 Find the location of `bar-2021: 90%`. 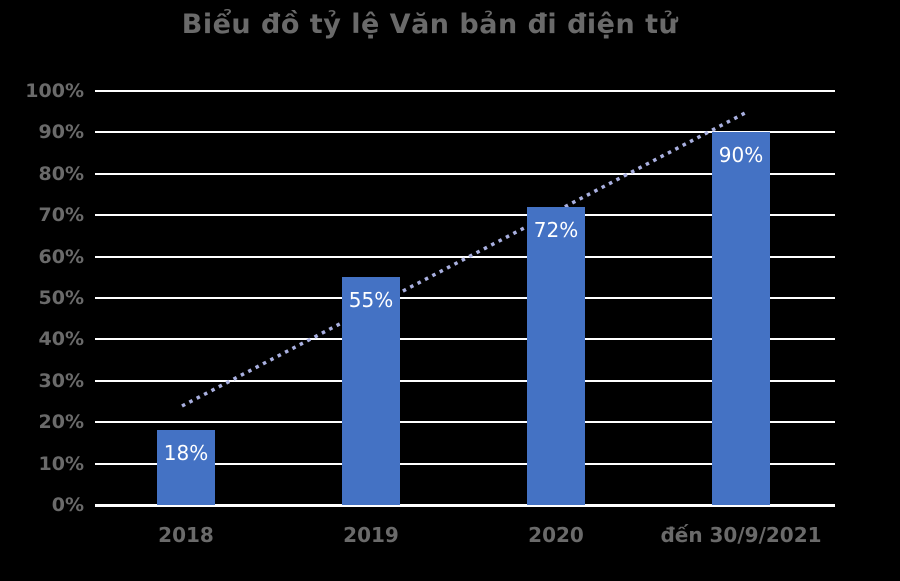

bar-2021: 90% is located at coordinates (741, 318).